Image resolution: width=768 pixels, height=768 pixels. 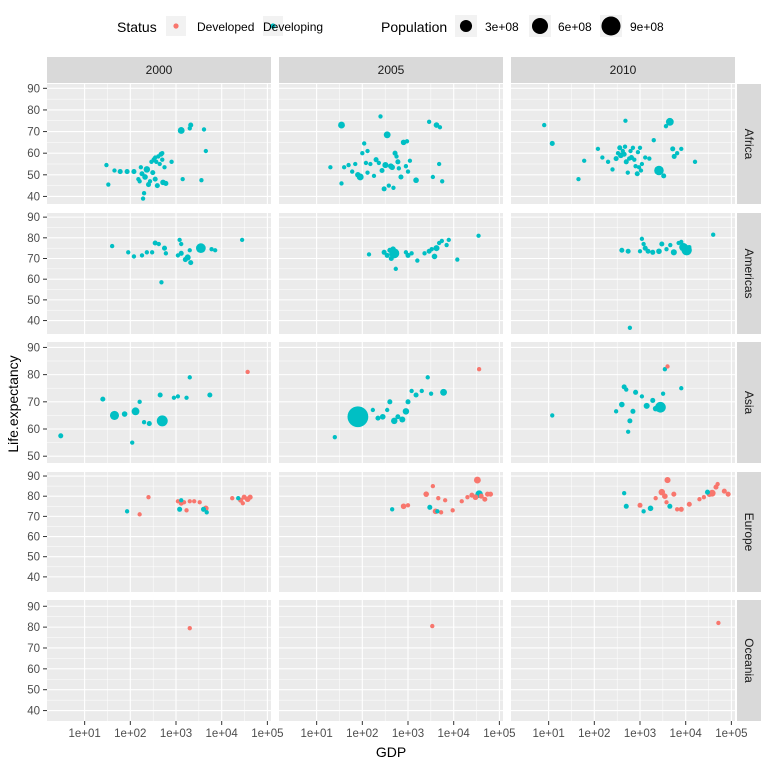 I want to click on facet-panel-asia-2010, so click(x=623, y=402).